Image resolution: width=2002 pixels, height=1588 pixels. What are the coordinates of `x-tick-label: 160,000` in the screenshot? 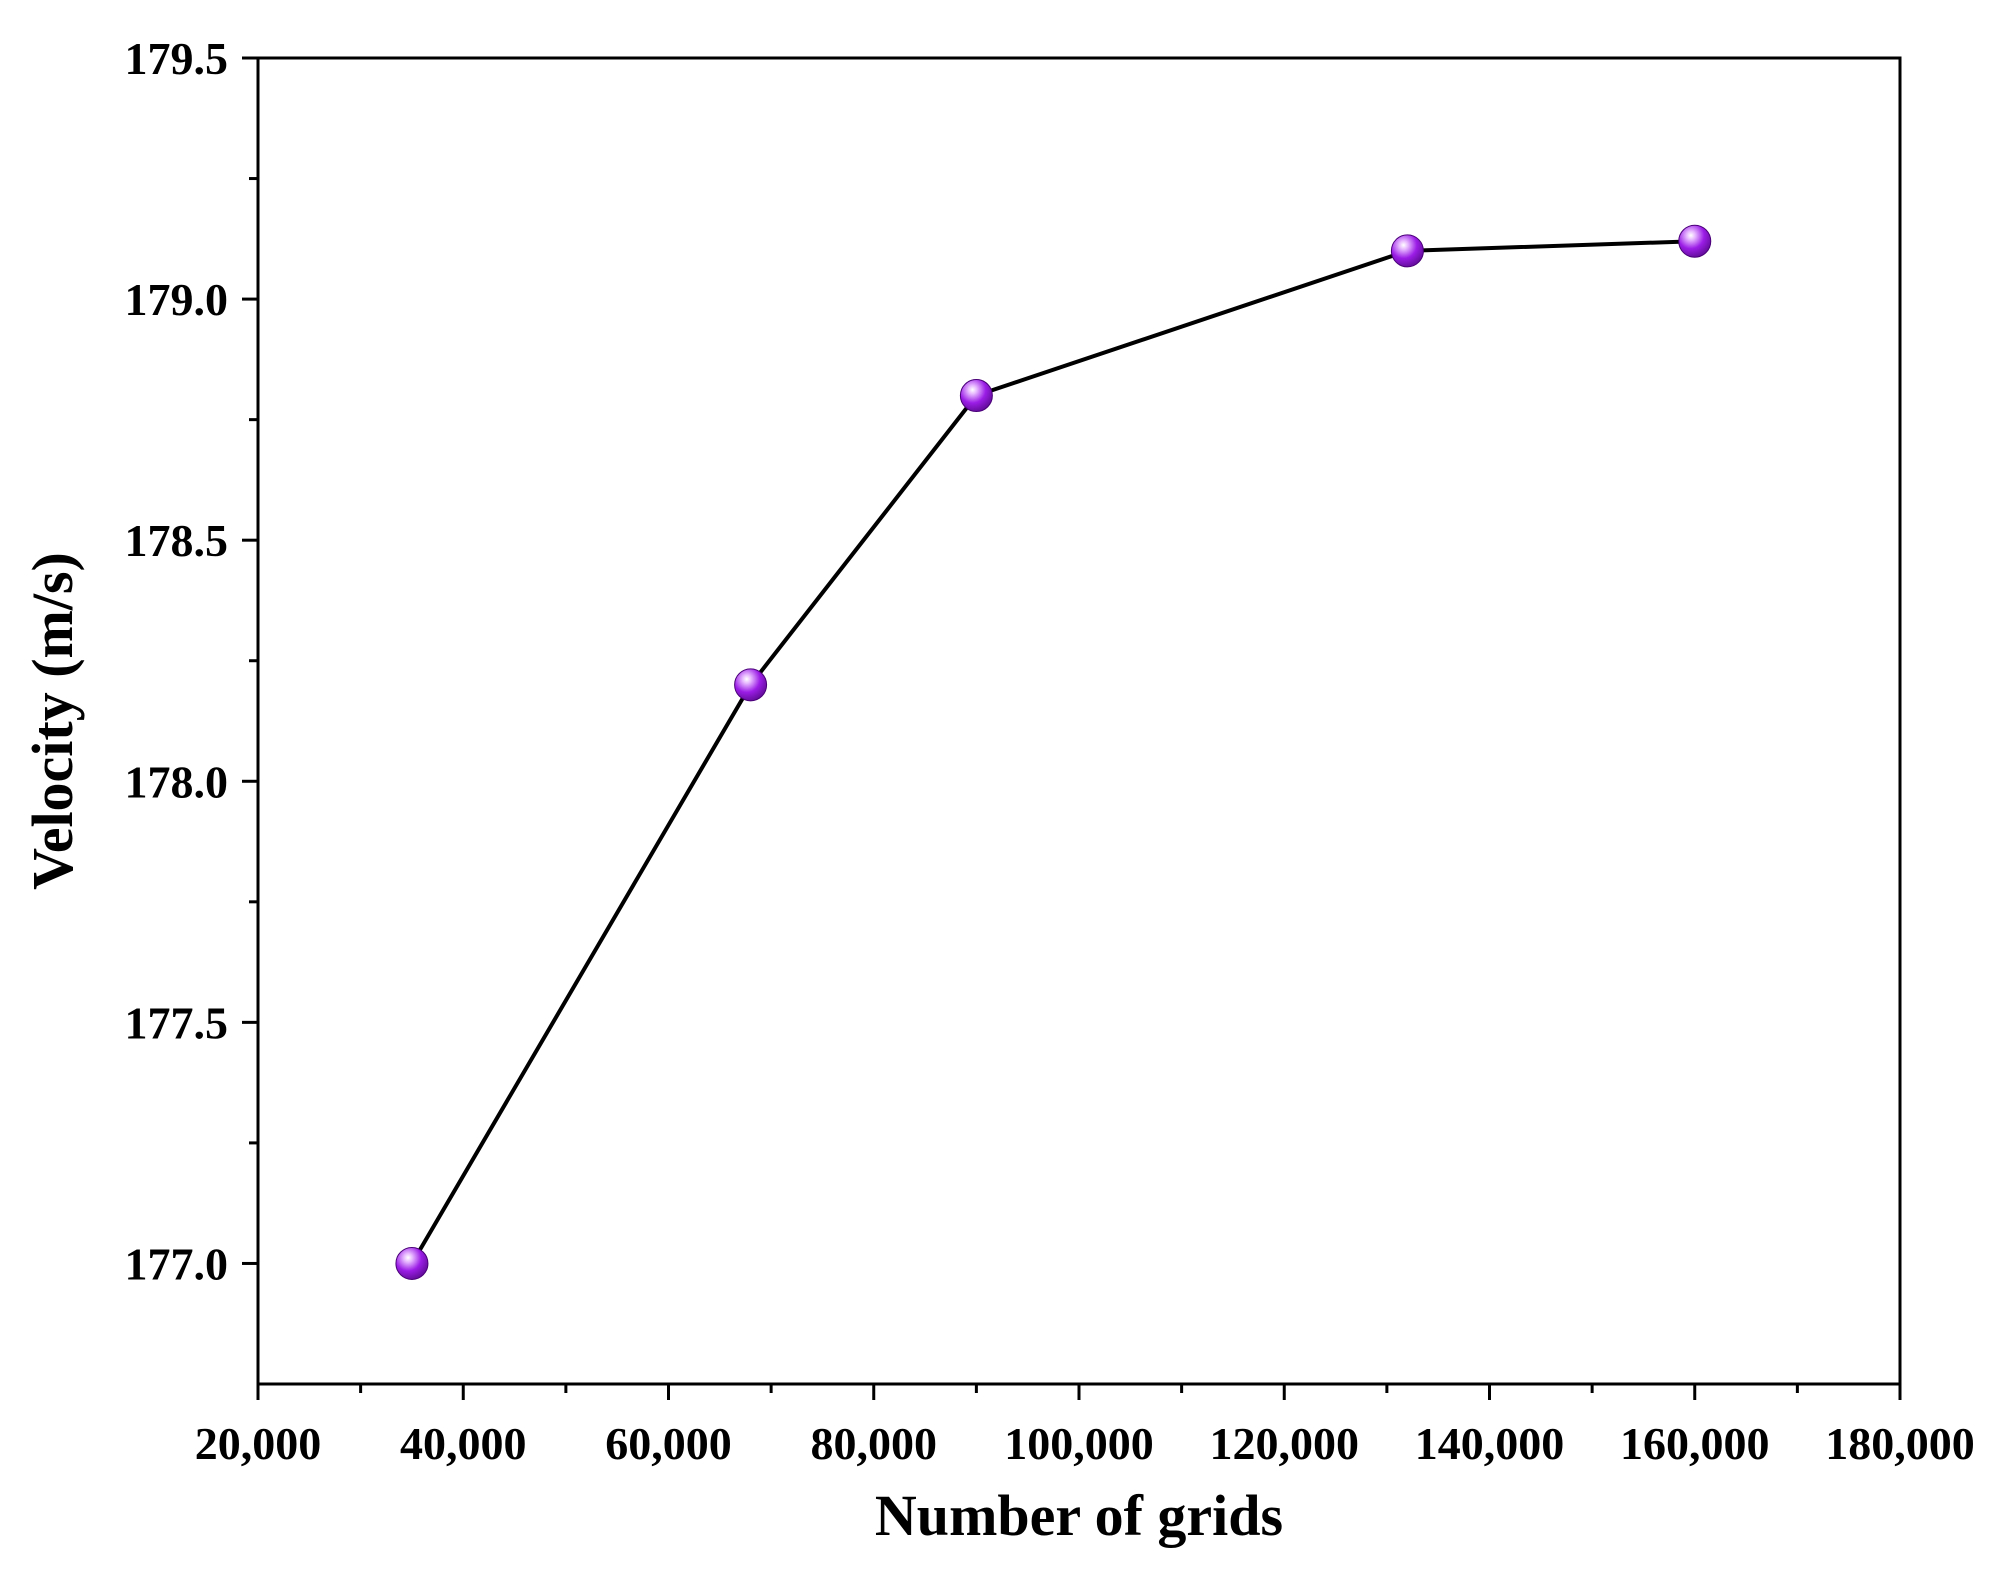 It's located at (1695, 1443).